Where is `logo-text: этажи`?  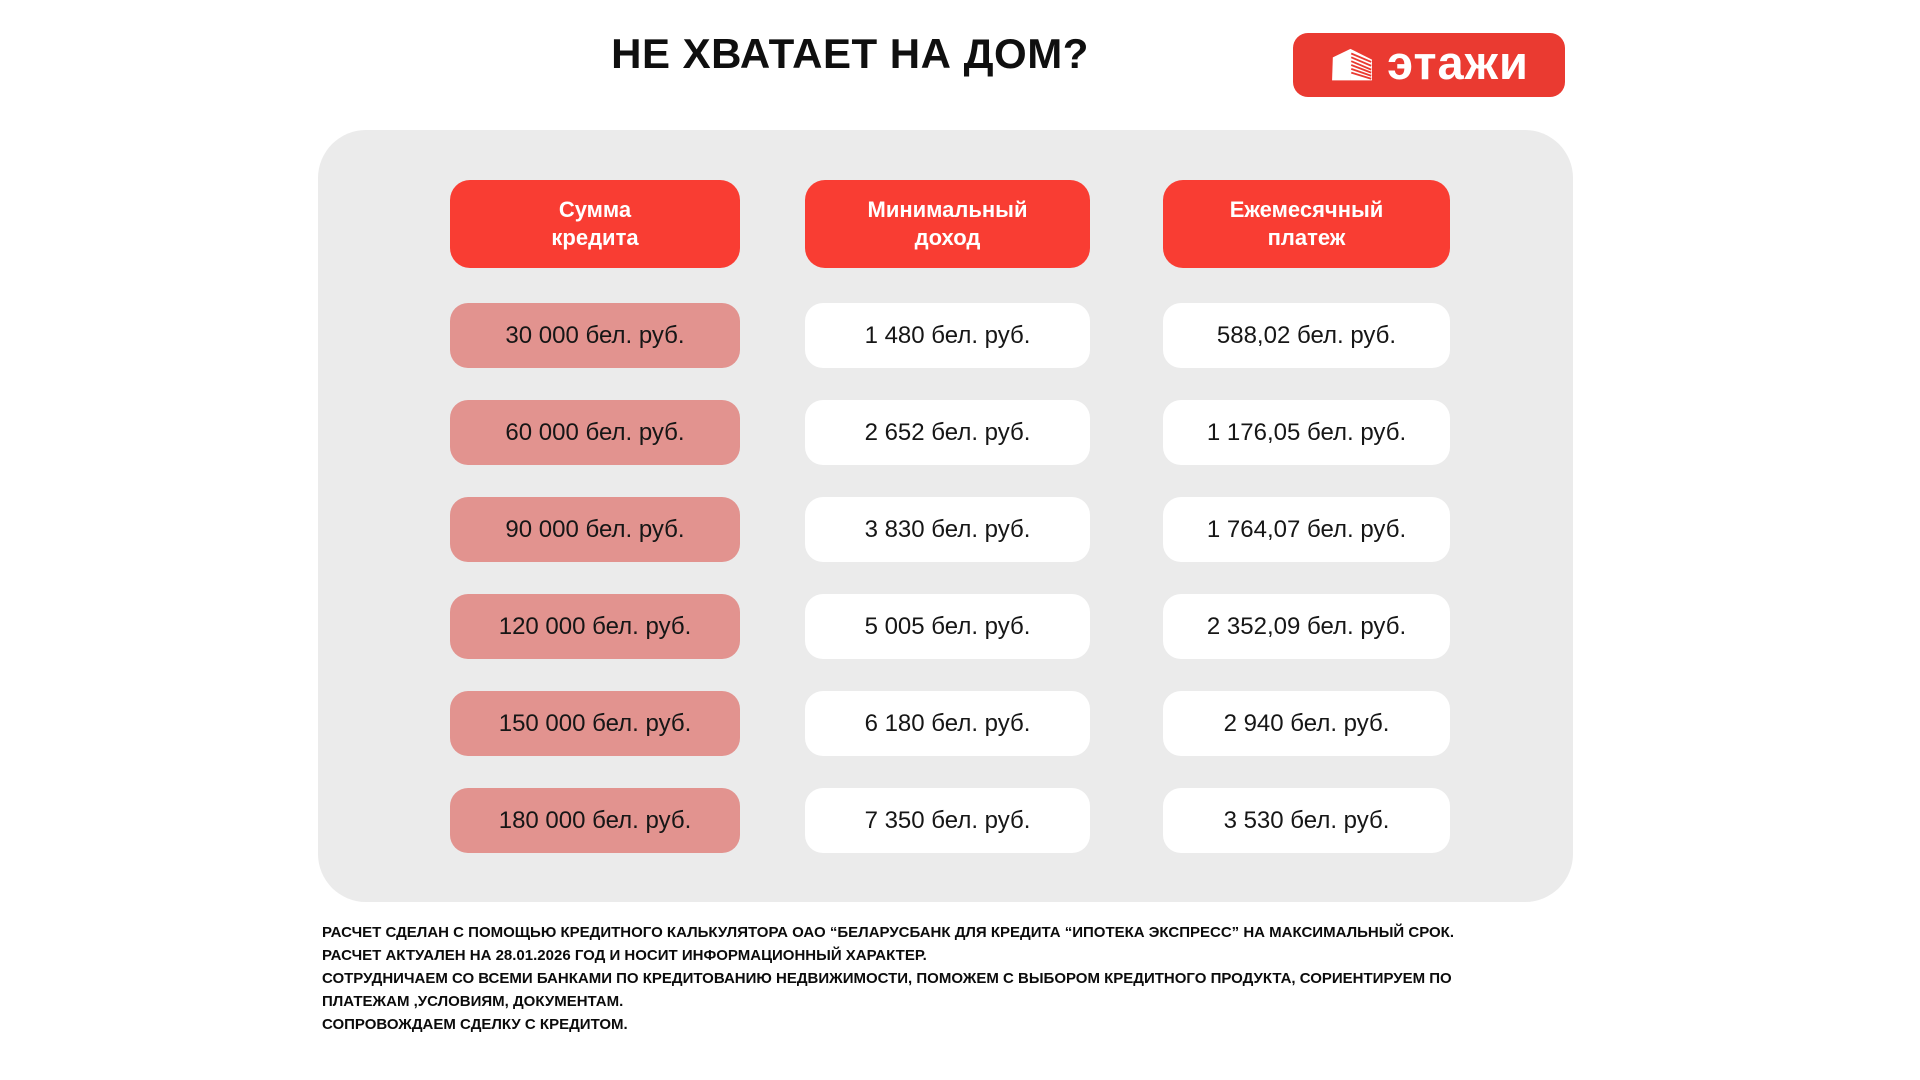
logo-text: этажи is located at coordinates (1458, 62).